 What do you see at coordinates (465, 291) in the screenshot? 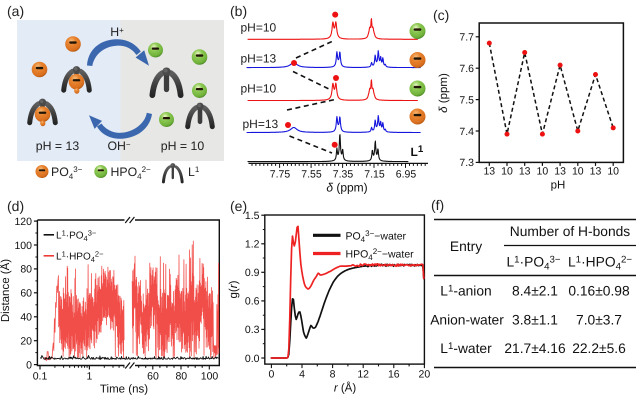
I see `svg-text: L1-anion` at bounding box center [465, 291].